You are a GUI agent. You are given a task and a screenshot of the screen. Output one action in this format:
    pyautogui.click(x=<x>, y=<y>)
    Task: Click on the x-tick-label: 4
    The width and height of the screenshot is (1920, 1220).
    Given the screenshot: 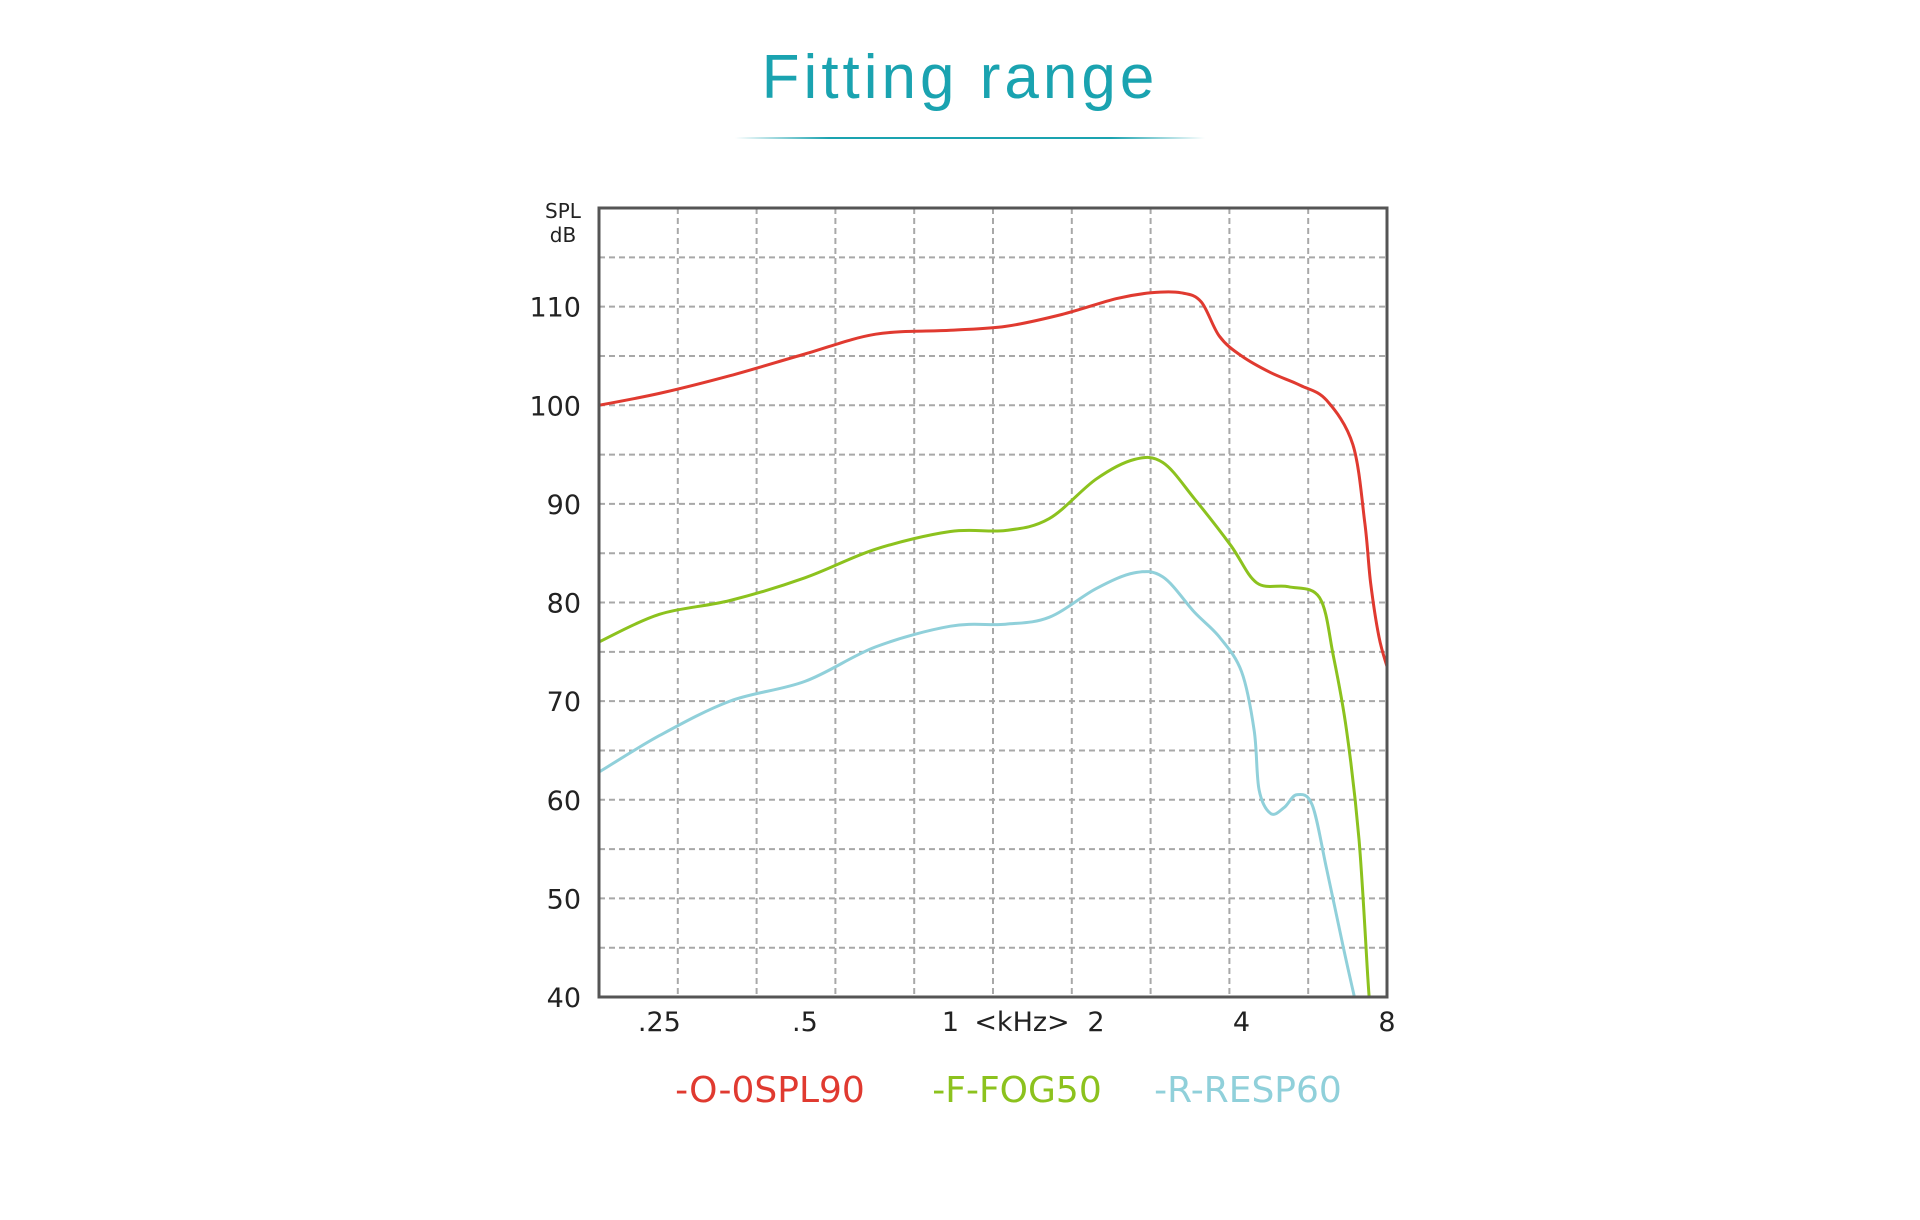 What is the action you would take?
    pyautogui.click(x=1241, y=1022)
    